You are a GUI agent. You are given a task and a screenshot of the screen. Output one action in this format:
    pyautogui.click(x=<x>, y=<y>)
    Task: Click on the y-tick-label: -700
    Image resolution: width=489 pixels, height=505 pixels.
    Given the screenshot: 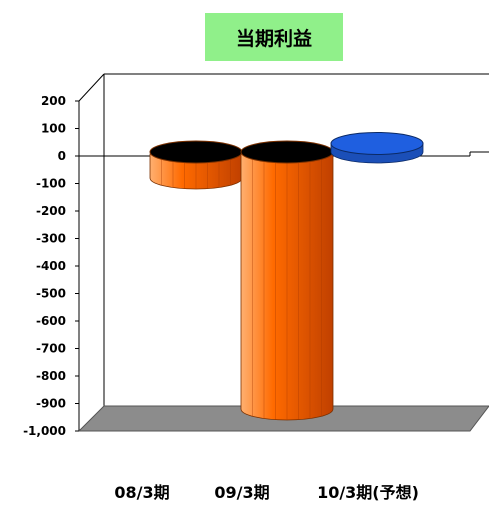 What is the action you would take?
    pyautogui.click(x=51, y=349)
    